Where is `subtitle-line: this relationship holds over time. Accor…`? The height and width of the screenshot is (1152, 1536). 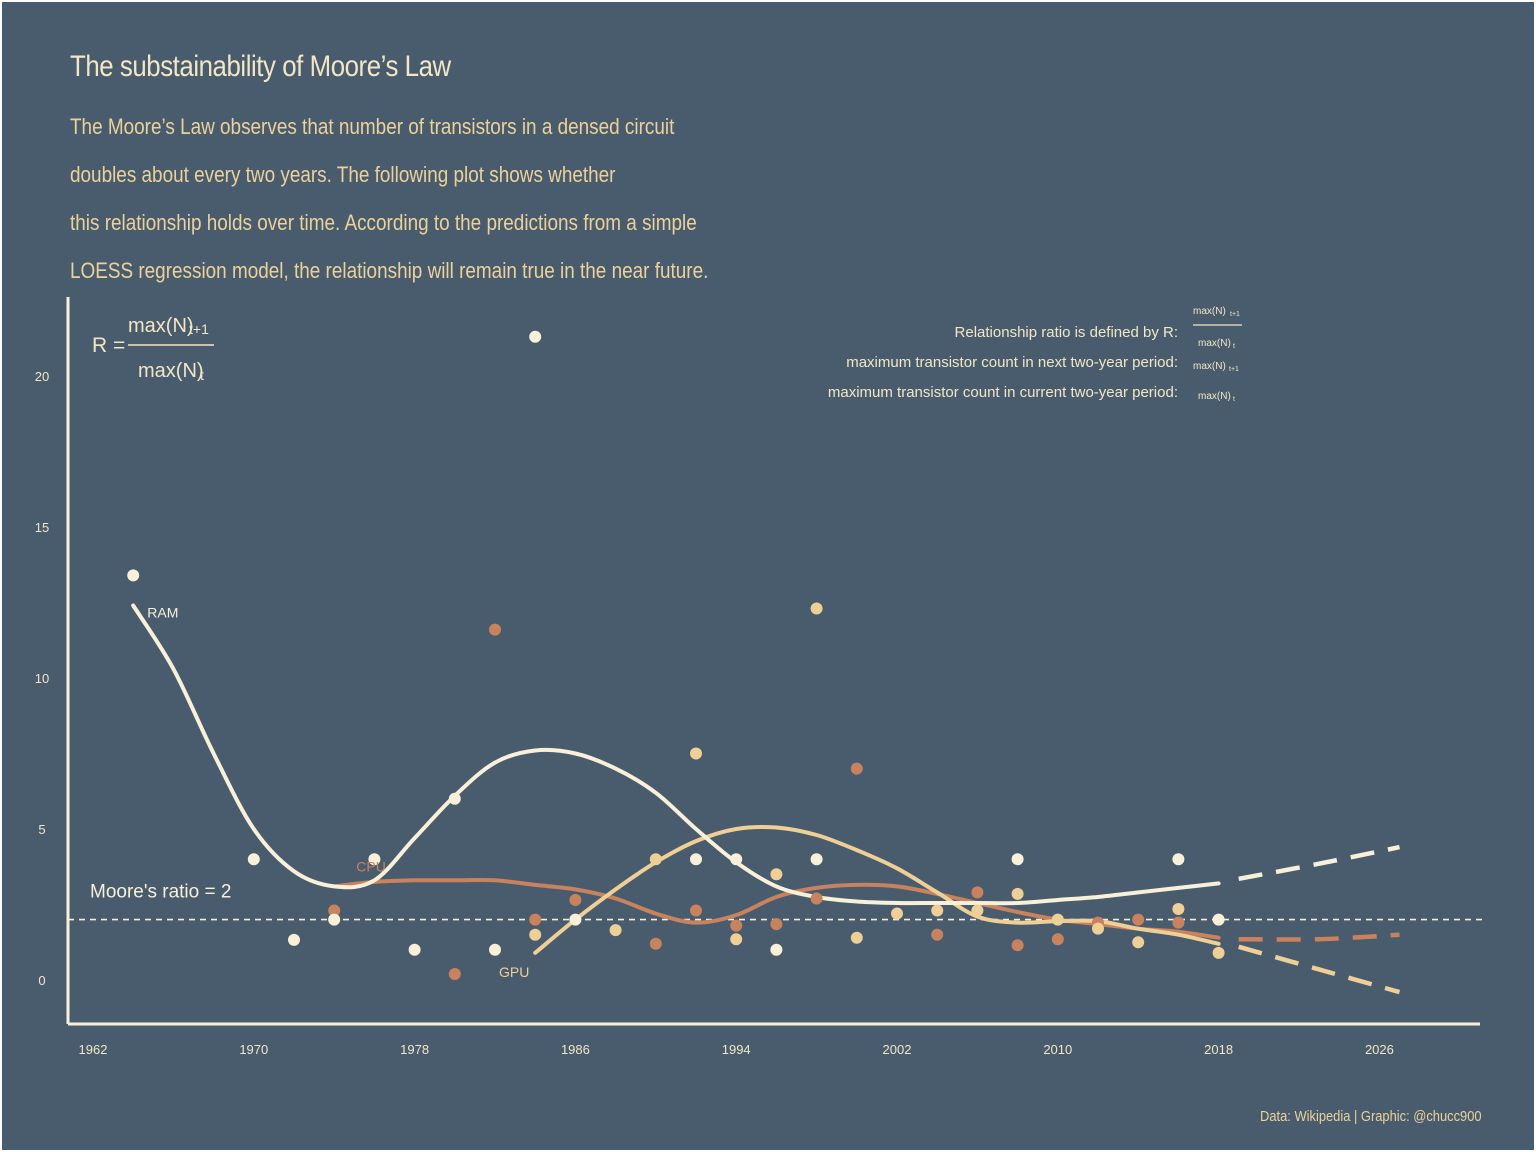 subtitle-line: this relationship holds over time. Accor… is located at coordinates (383, 222).